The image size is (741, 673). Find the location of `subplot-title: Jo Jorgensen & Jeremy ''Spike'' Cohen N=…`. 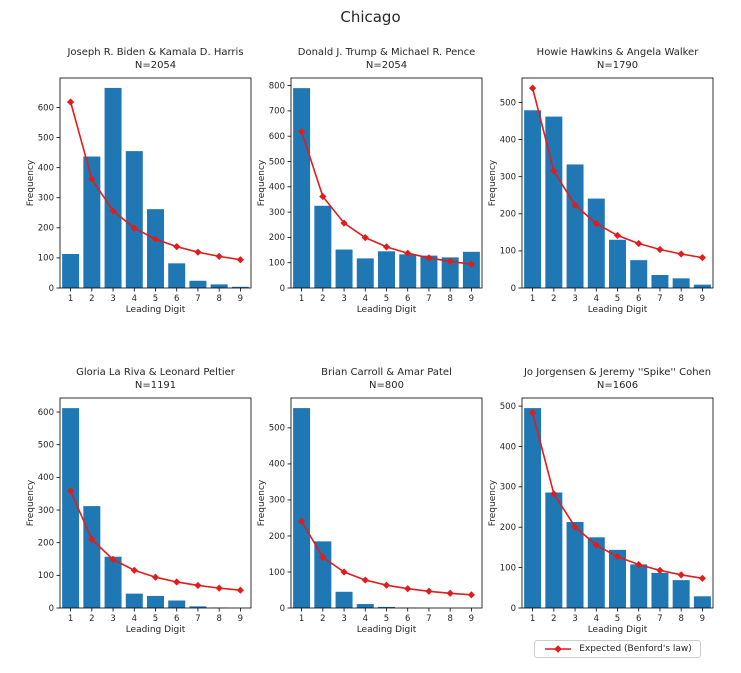

subplot-title: Jo Jorgensen & Jeremy ''Spike'' Cohen N=… is located at coordinates (601, 379).